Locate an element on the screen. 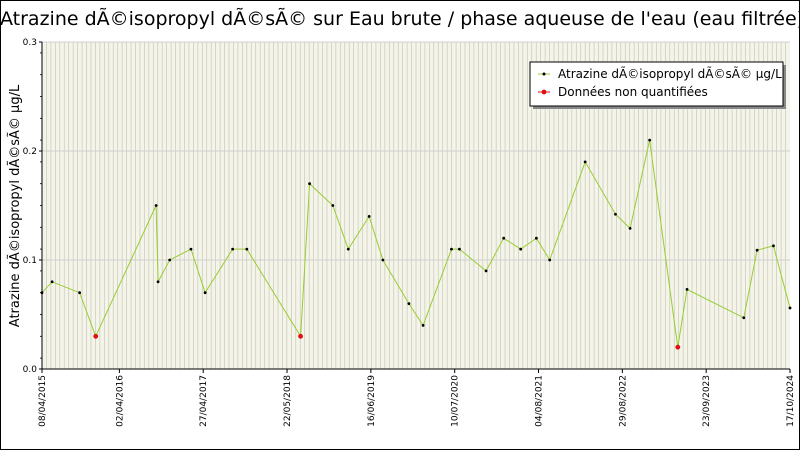  x-tick-label: 08/04/2015 is located at coordinates (43, 401).